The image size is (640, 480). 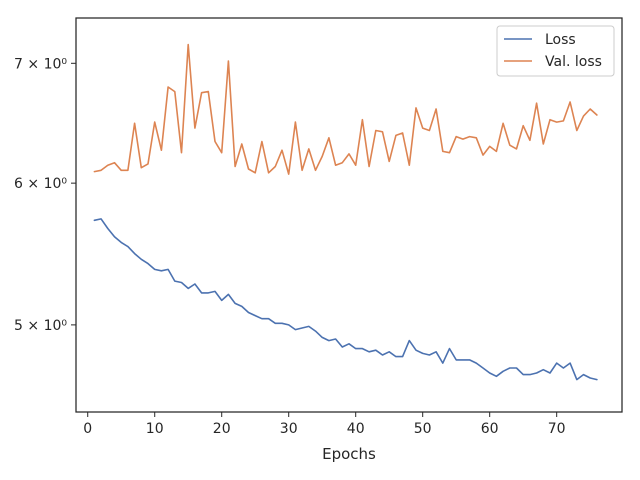 I want to click on legend-label: Val. loss, so click(x=573, y=62).